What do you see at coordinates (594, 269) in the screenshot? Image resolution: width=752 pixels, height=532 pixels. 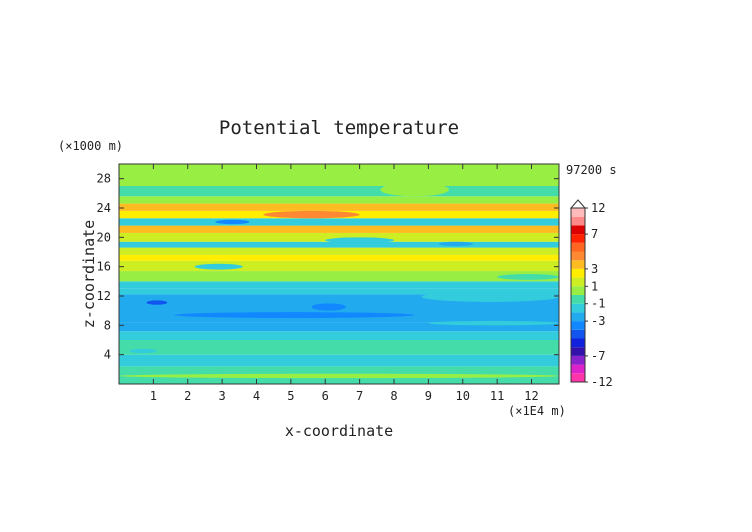 I see `colorbar-label: 3` at bounding box center [594, 269].